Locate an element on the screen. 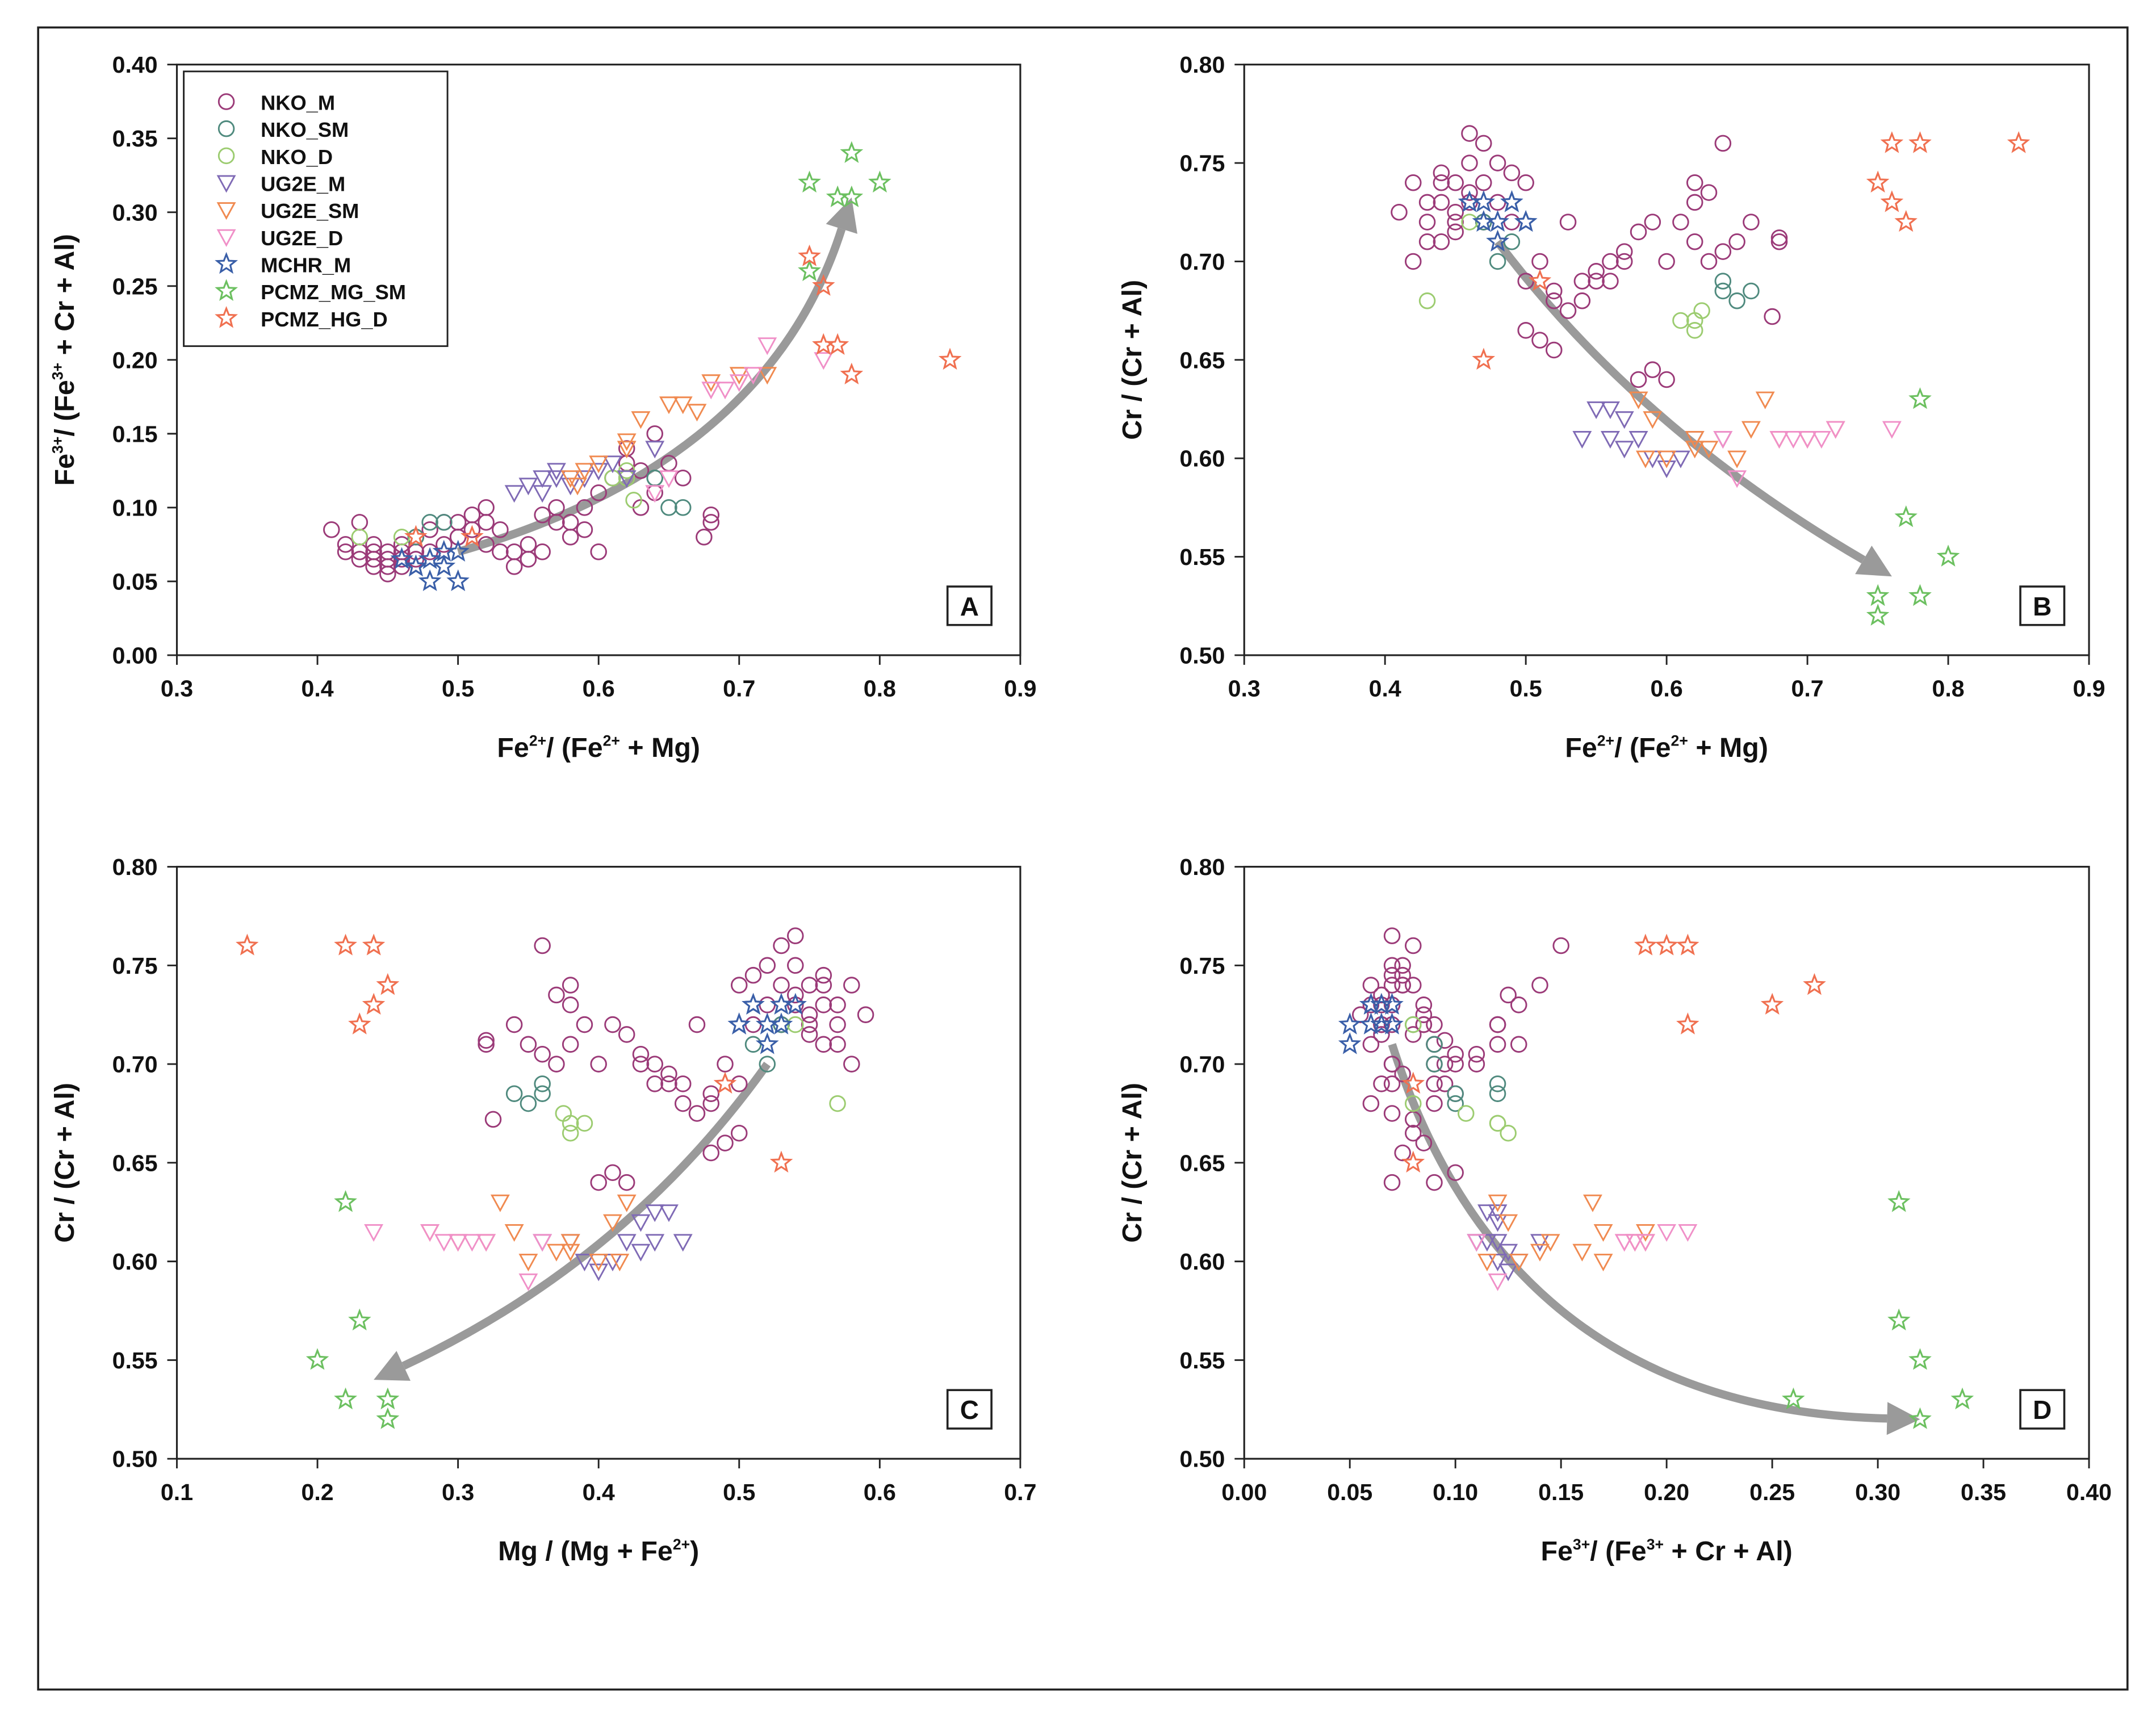 This screenshot has width=2156, height=1717. x-tick-label: 0.7 is located at coordinates (1020, 1492).